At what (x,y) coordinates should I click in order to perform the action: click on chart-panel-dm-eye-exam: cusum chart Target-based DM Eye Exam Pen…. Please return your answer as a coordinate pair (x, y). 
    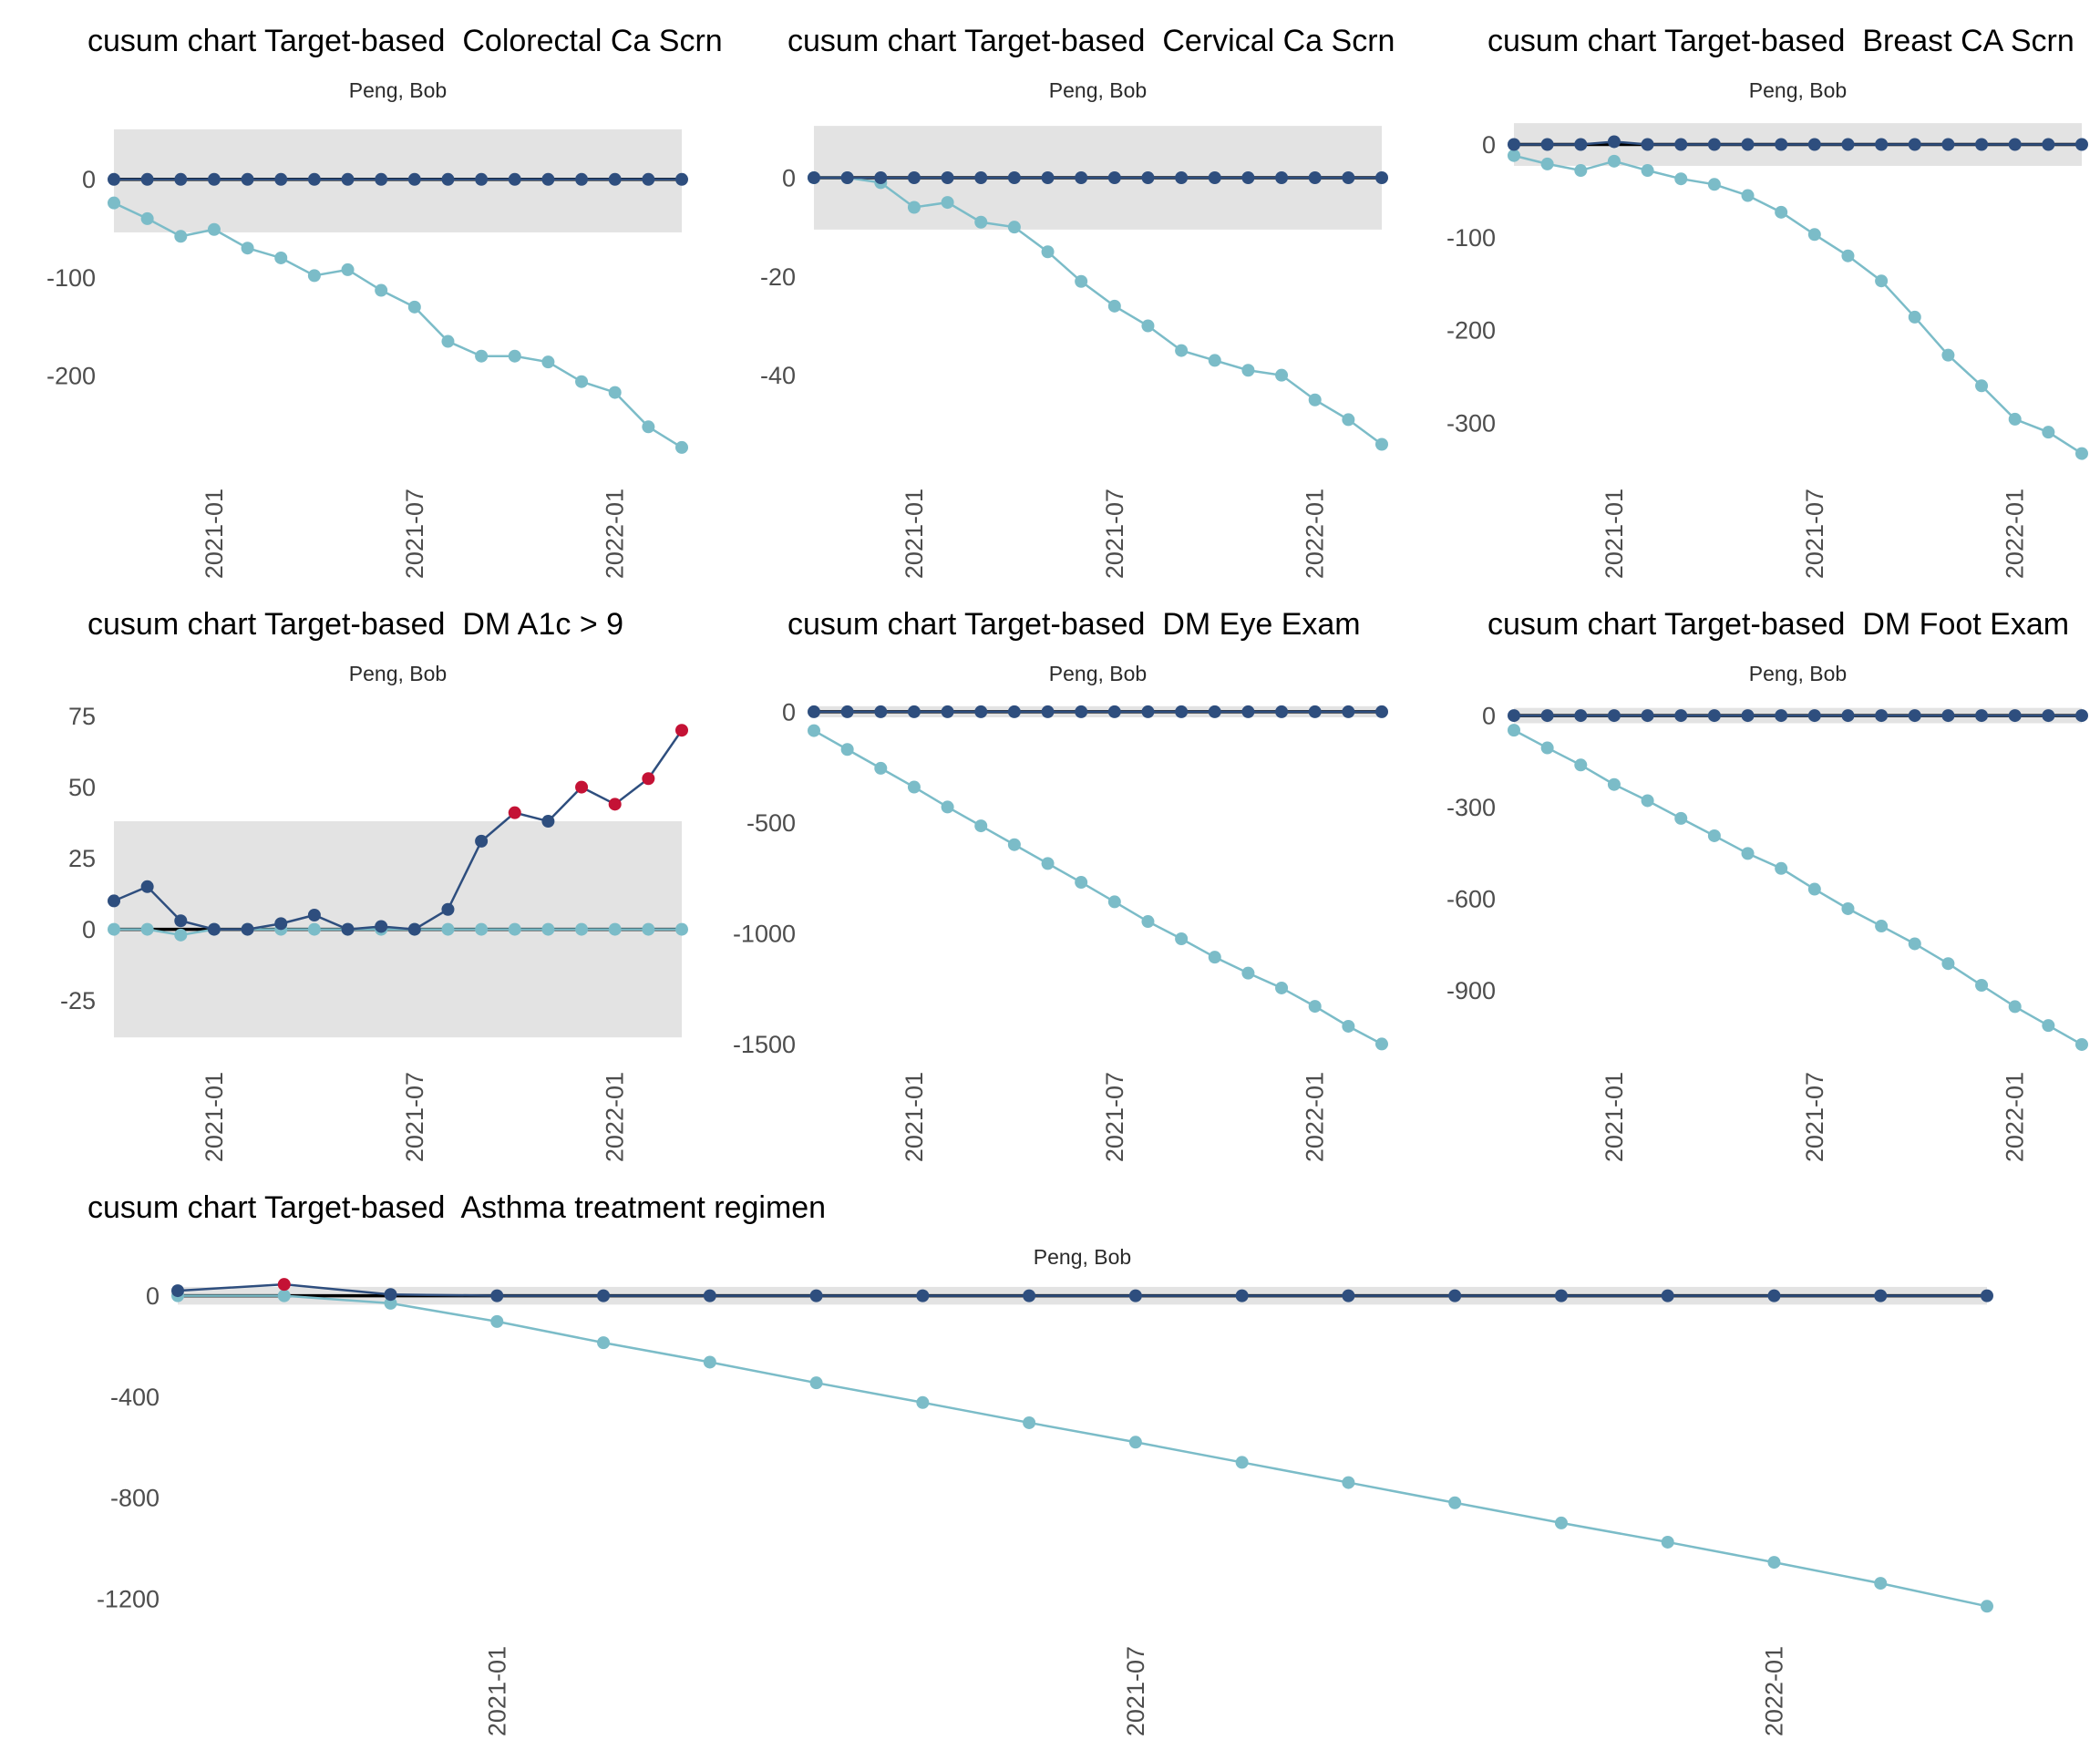
    Looking at the image, I should click on (1050, 875).